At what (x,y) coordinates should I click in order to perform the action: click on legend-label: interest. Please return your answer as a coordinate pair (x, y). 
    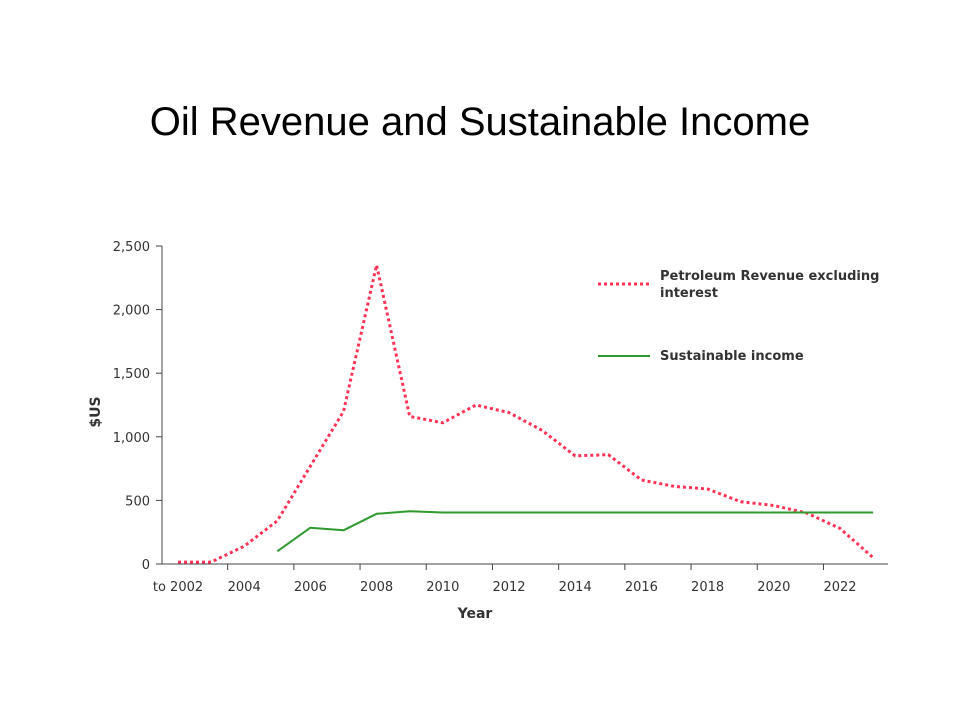
    Looking at the image, I should click on (689, 293).